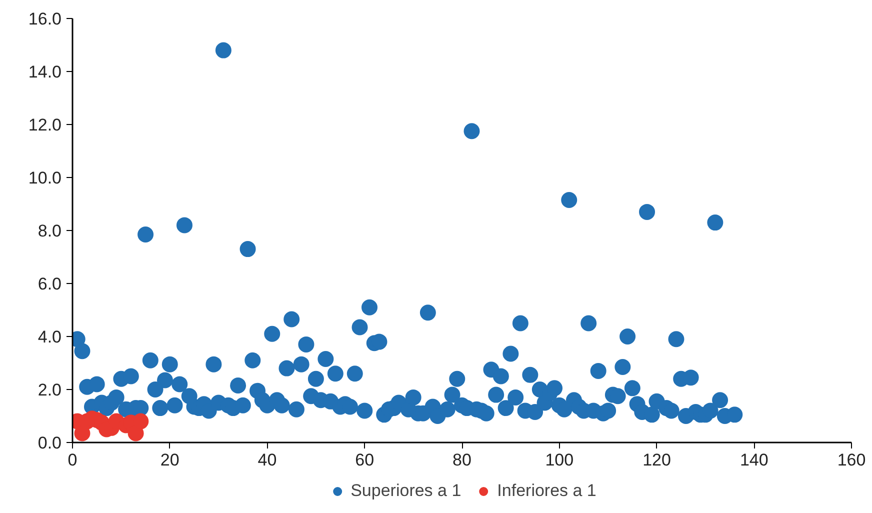 This screenshot has width=872, height=513. What do you see at coordinates (267, 460) in the screenshot?
I see `x-tick-label: 40` at bounding box center [267, 460].